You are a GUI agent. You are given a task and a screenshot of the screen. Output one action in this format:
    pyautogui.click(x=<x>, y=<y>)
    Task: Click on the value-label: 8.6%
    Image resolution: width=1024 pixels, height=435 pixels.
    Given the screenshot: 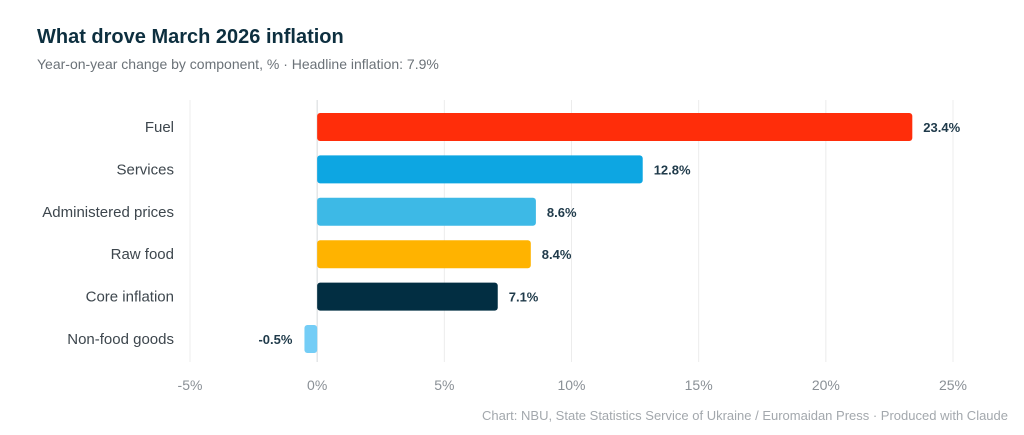 What is the action you would take?
    pyautogui.click(x=562, y=212)
    